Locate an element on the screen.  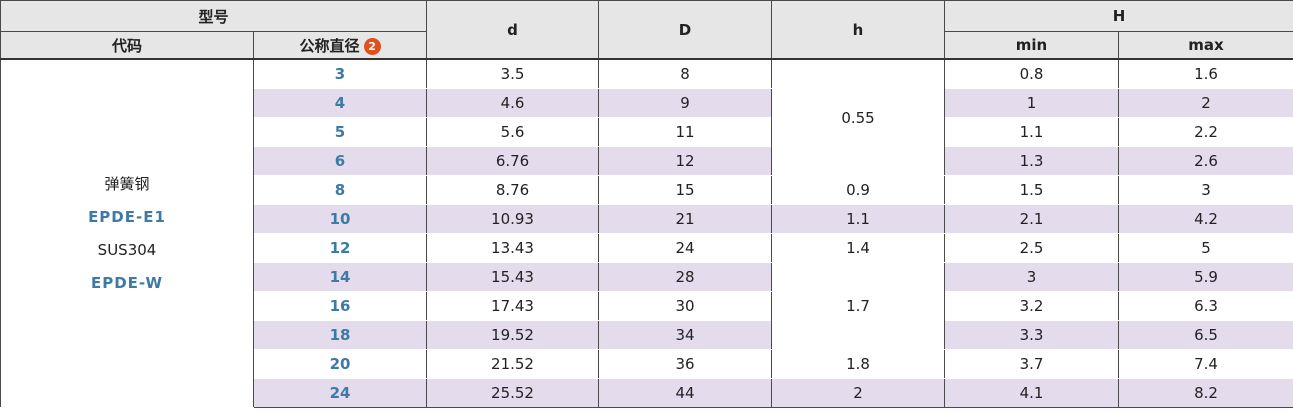
H-min-cell: 3.7 is located at coordinates (1032, 364).